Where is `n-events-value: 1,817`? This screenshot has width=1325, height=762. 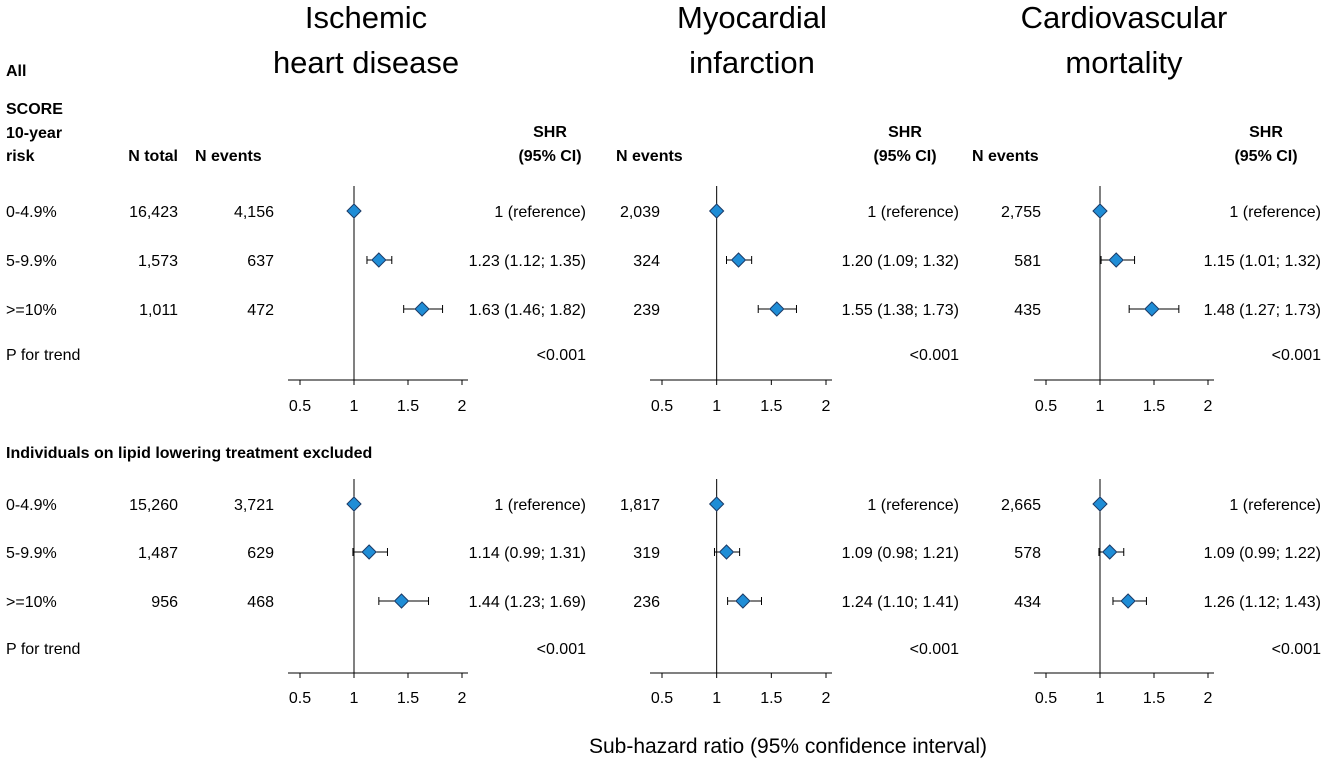 n-events-value: 1,817 is located at coordinates (640, 505).